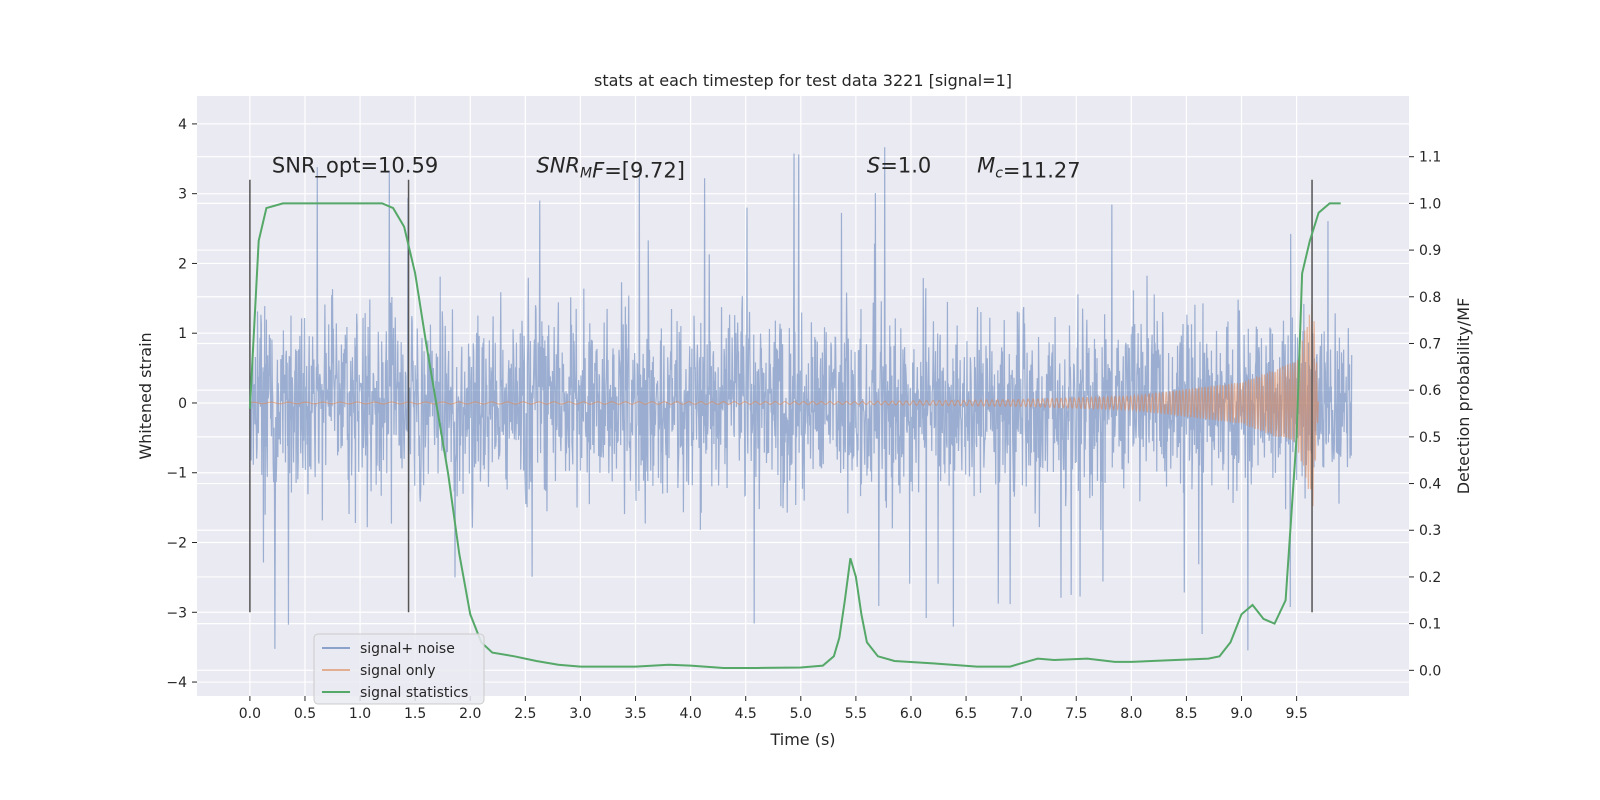 The image size is (1600, 800). Describe the element at coordinates (182, 195) in the screenshot. I see `y-tick-label: 3` at that location.